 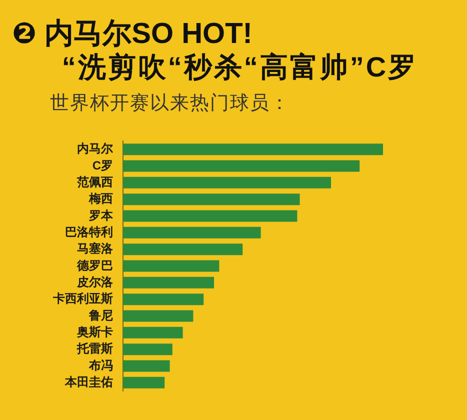 I want to click on y-tick-label: 巴洛特利, so click(x=89, y=231).